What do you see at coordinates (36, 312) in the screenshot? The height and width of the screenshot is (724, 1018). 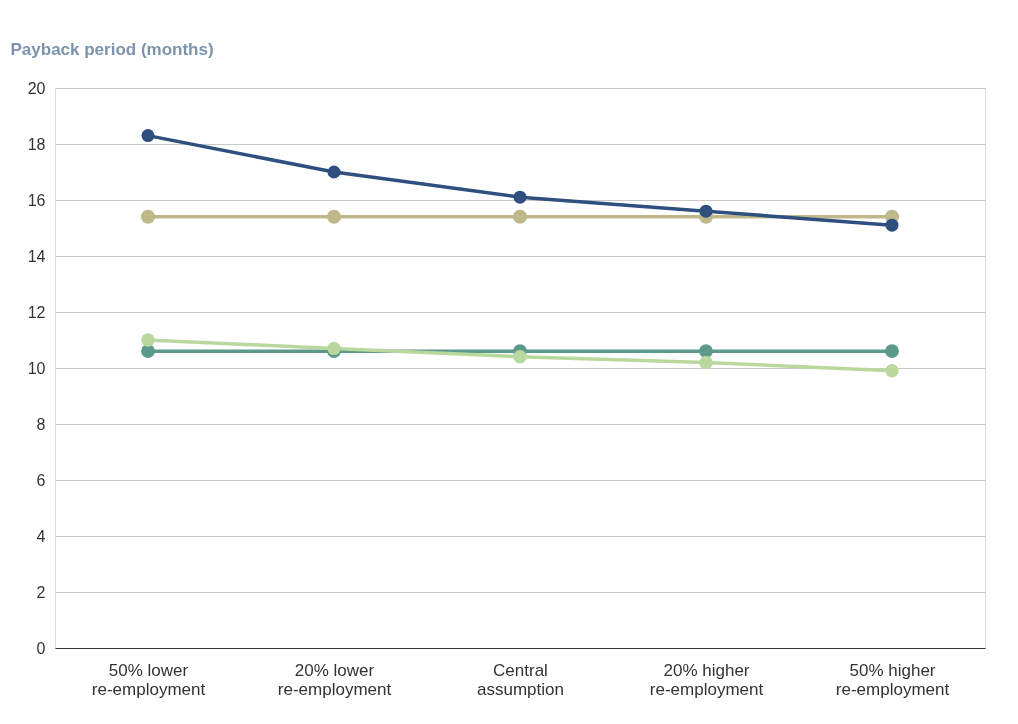 I see `y-tick-label: 12` at bounding box center [36, 312].